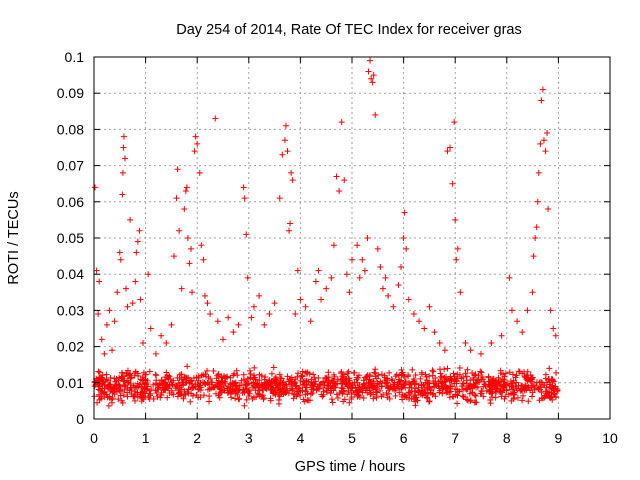 Image resolution: width=640 pixels, height=480 pixels. Describe the element at coordinates (146, 438) in the screenshot. I see `x-tick-label: 1` at that location.